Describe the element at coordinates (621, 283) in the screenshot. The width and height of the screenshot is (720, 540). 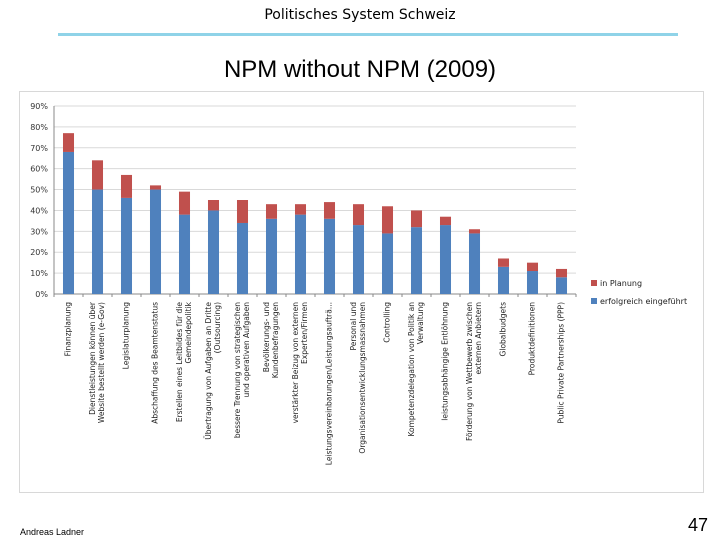
I see `legend-label: in Planung` at that location.